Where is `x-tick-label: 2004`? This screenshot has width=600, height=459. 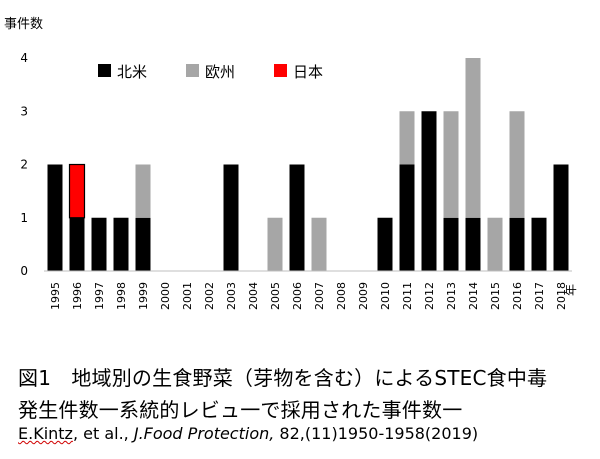
x-tick-label: 2004 is located at coordinates (253, 296).